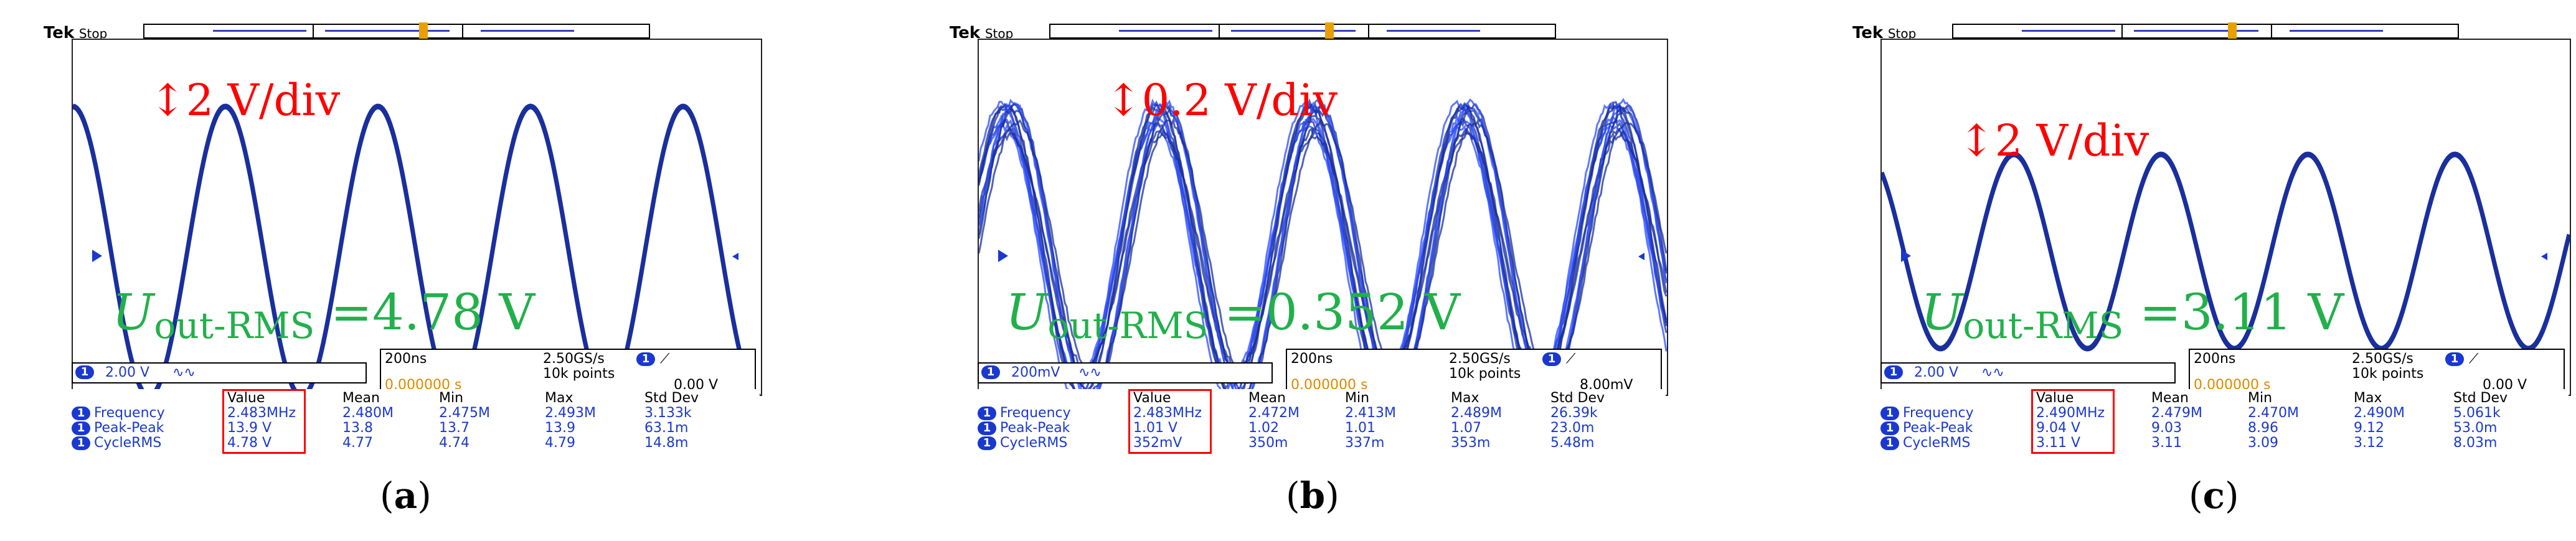 The height and width of the screenshot is (541, 2576). Describe the element at coordinates (2475, 443) in the screenshot. I see `measurement-cell: 8.03m` at that location.